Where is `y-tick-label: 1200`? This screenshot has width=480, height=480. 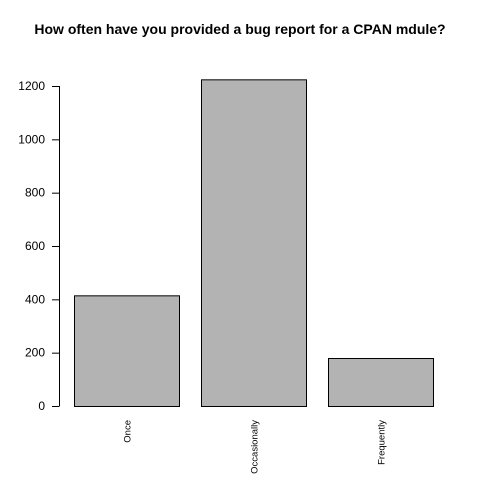
y-tick-label: 1200 is located at coordinates (31, 86).